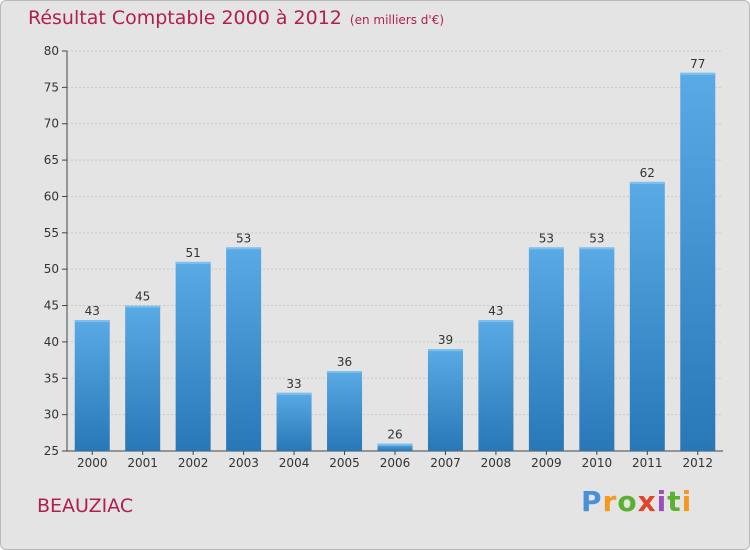 This screenshot has height=550, width=750. I want to click on bar-cap-2001, so click(143, 306).